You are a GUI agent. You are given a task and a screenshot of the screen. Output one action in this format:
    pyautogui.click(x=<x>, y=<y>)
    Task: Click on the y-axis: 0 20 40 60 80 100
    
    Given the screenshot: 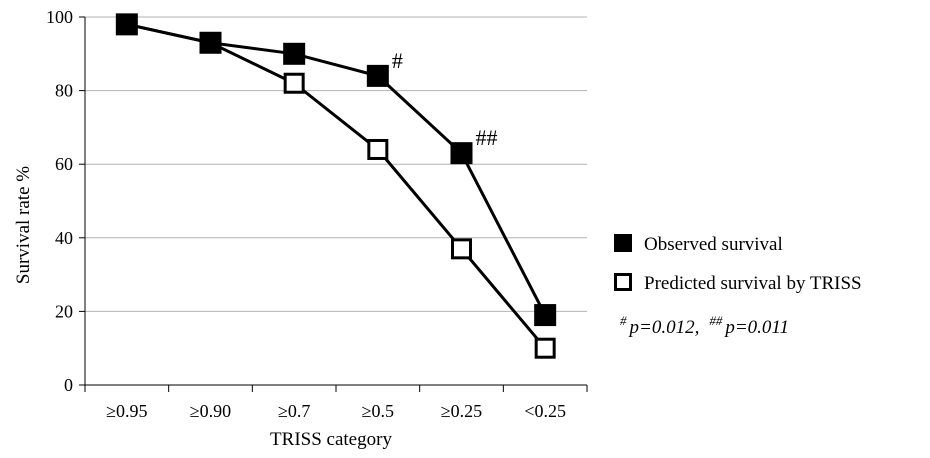 What is the action you would take?
    pyautogui.click(x=66, y=201)
    